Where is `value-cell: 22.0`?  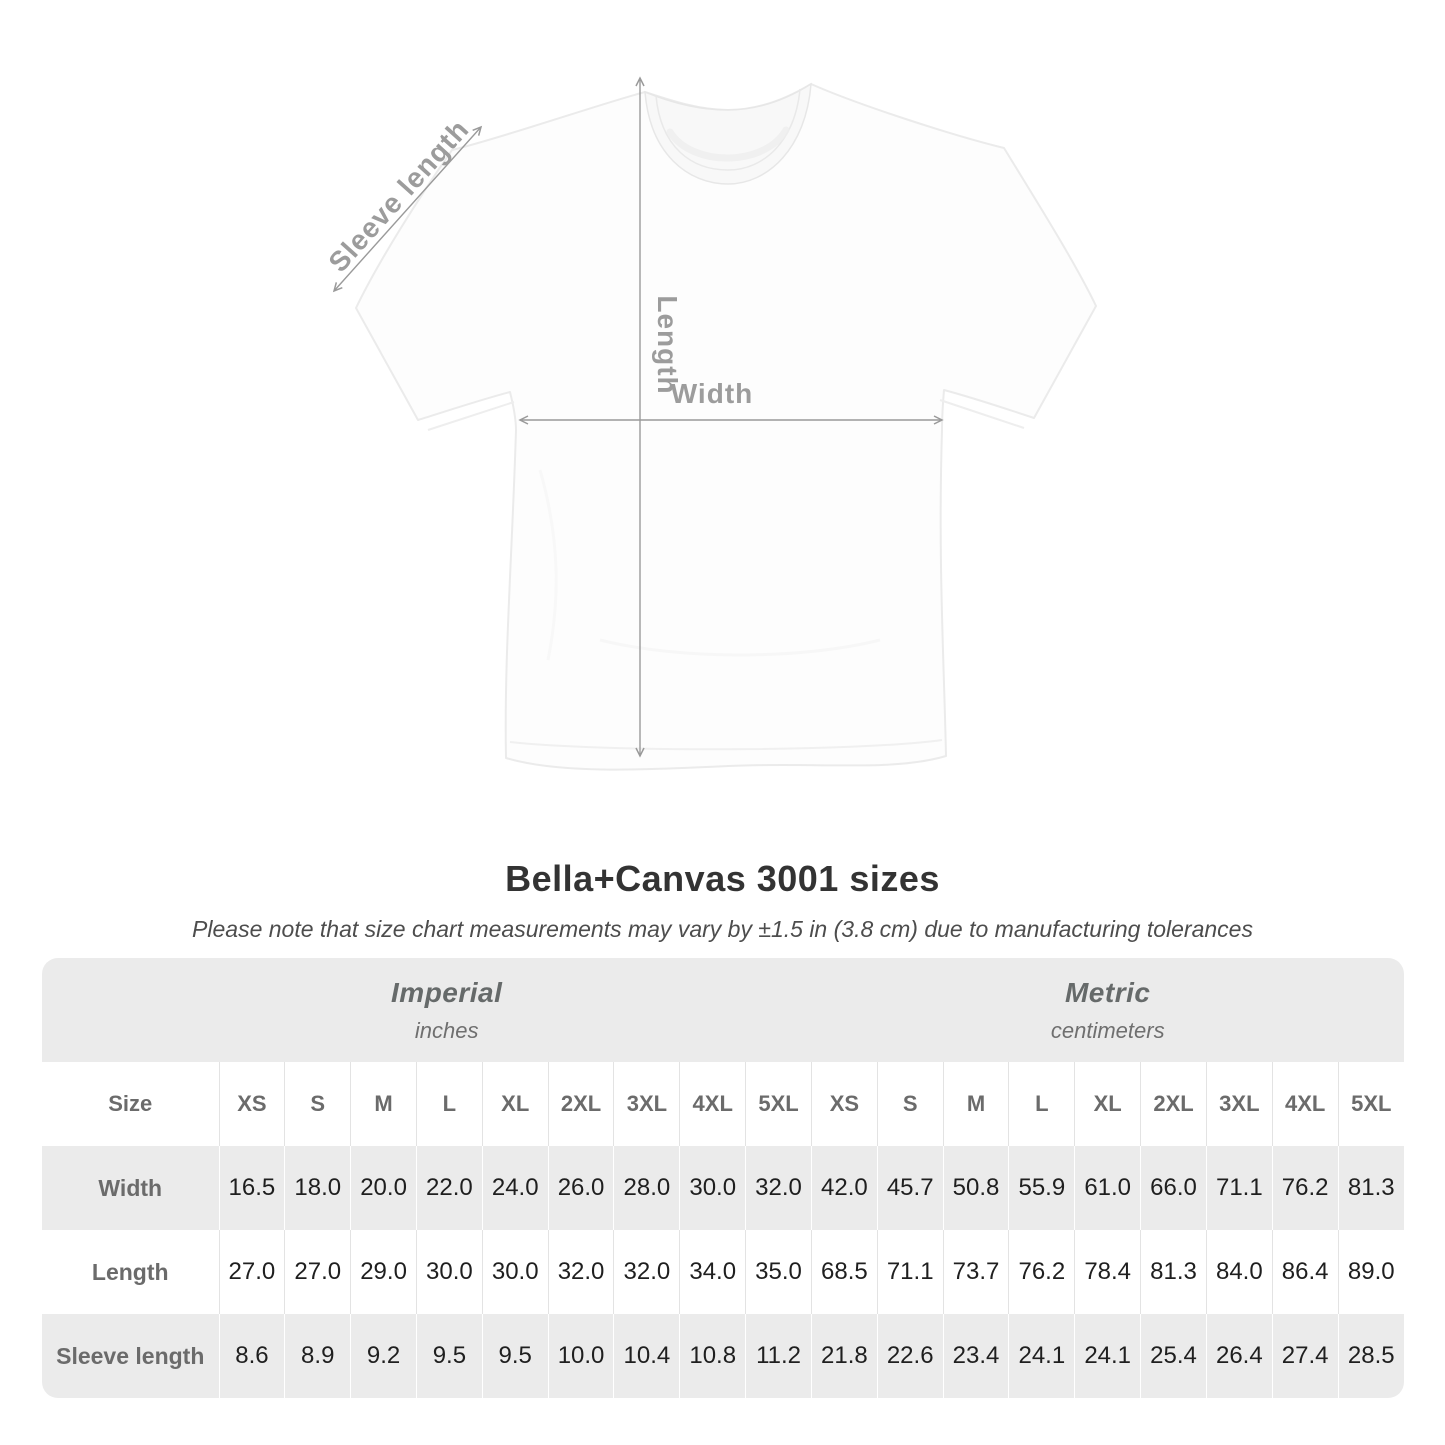
value-cell: 22.0 is located at coordinates (449, 1188).